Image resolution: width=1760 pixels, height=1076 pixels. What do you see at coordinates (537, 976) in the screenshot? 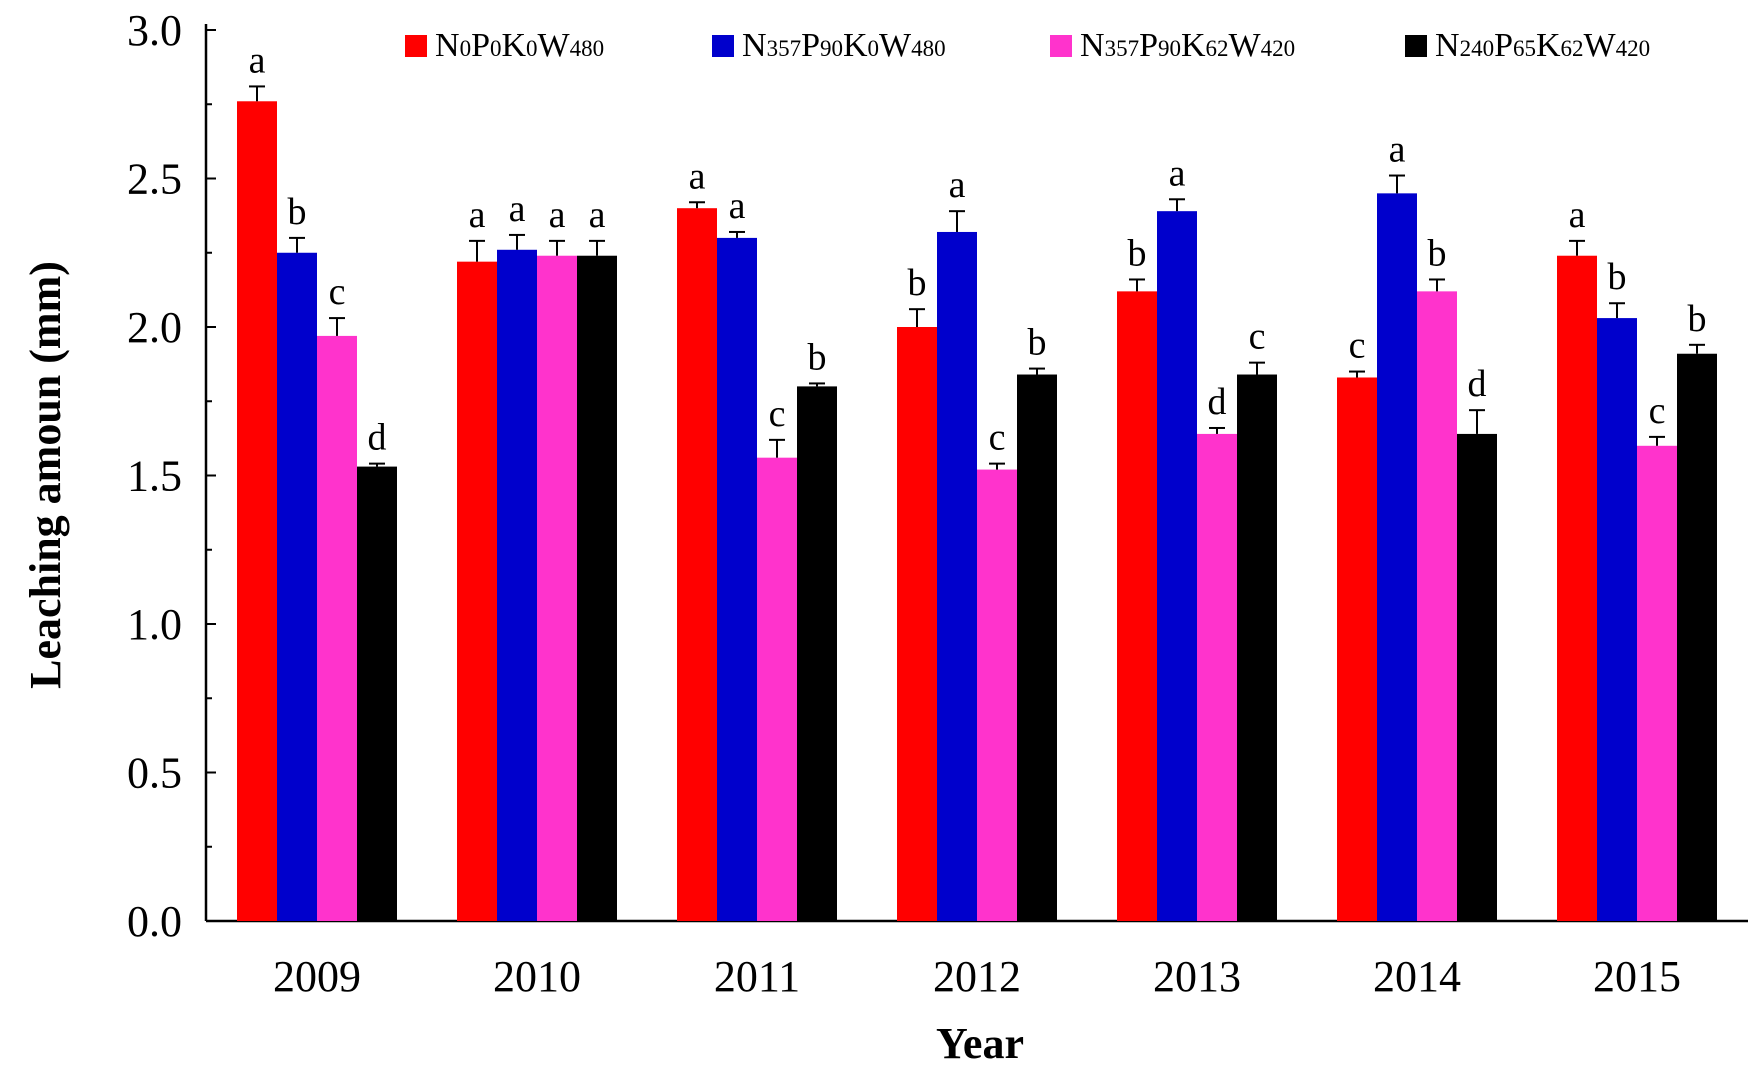
I see `x-tick-label: 2010` at bounding box center [537, 976].